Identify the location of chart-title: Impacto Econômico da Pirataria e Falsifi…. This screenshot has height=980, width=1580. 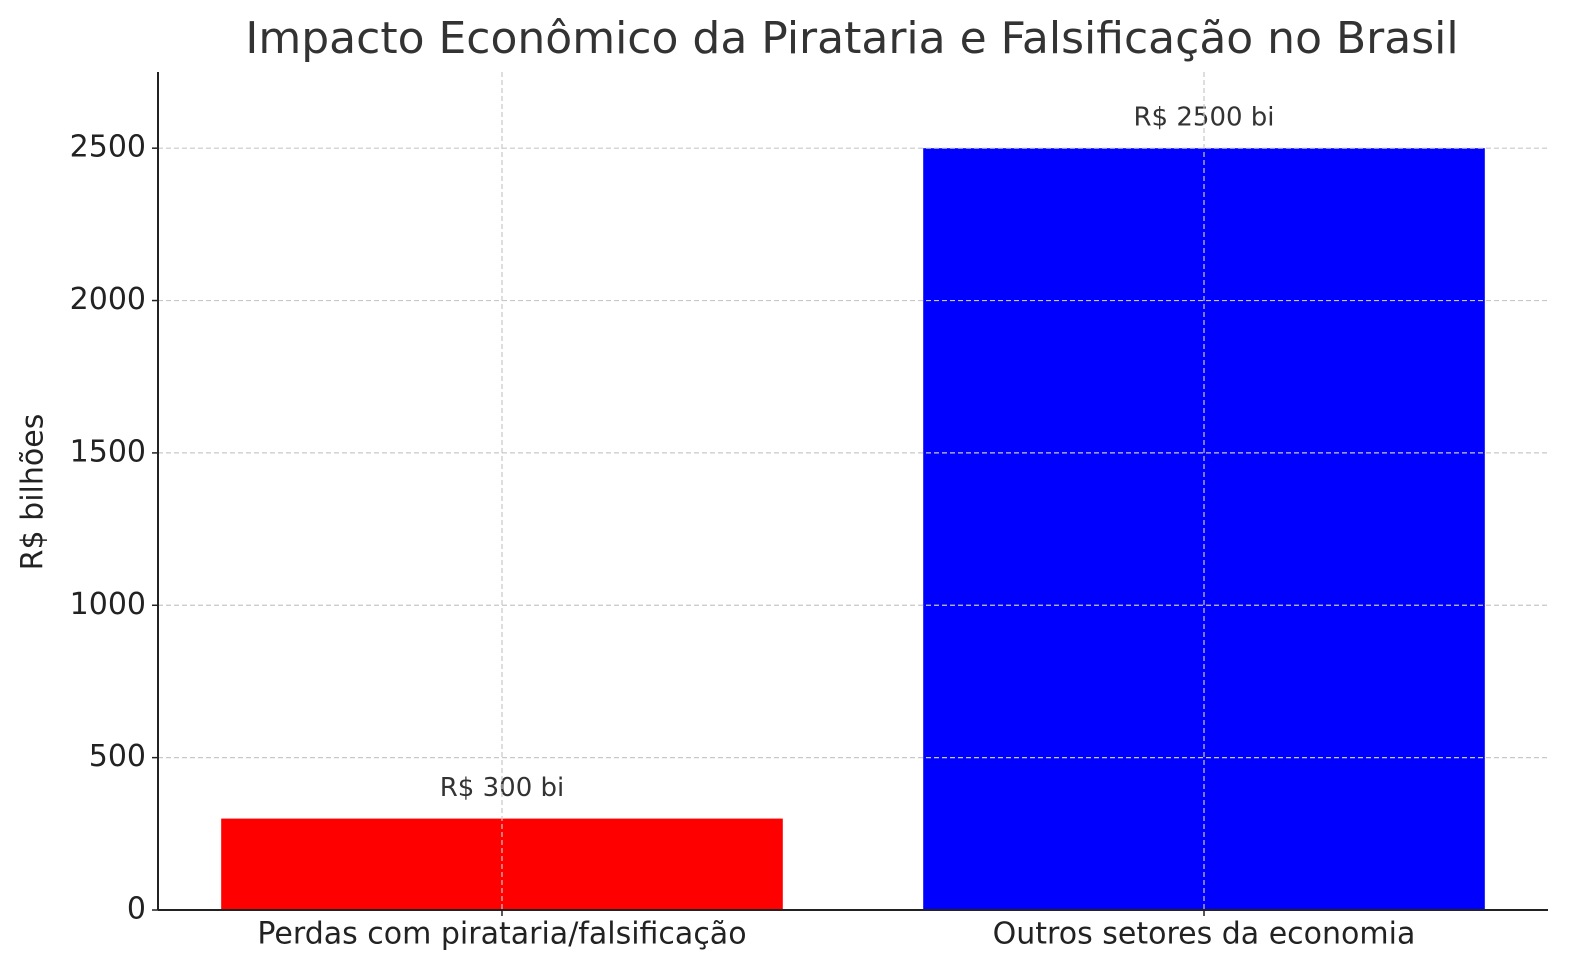
(851, 38).